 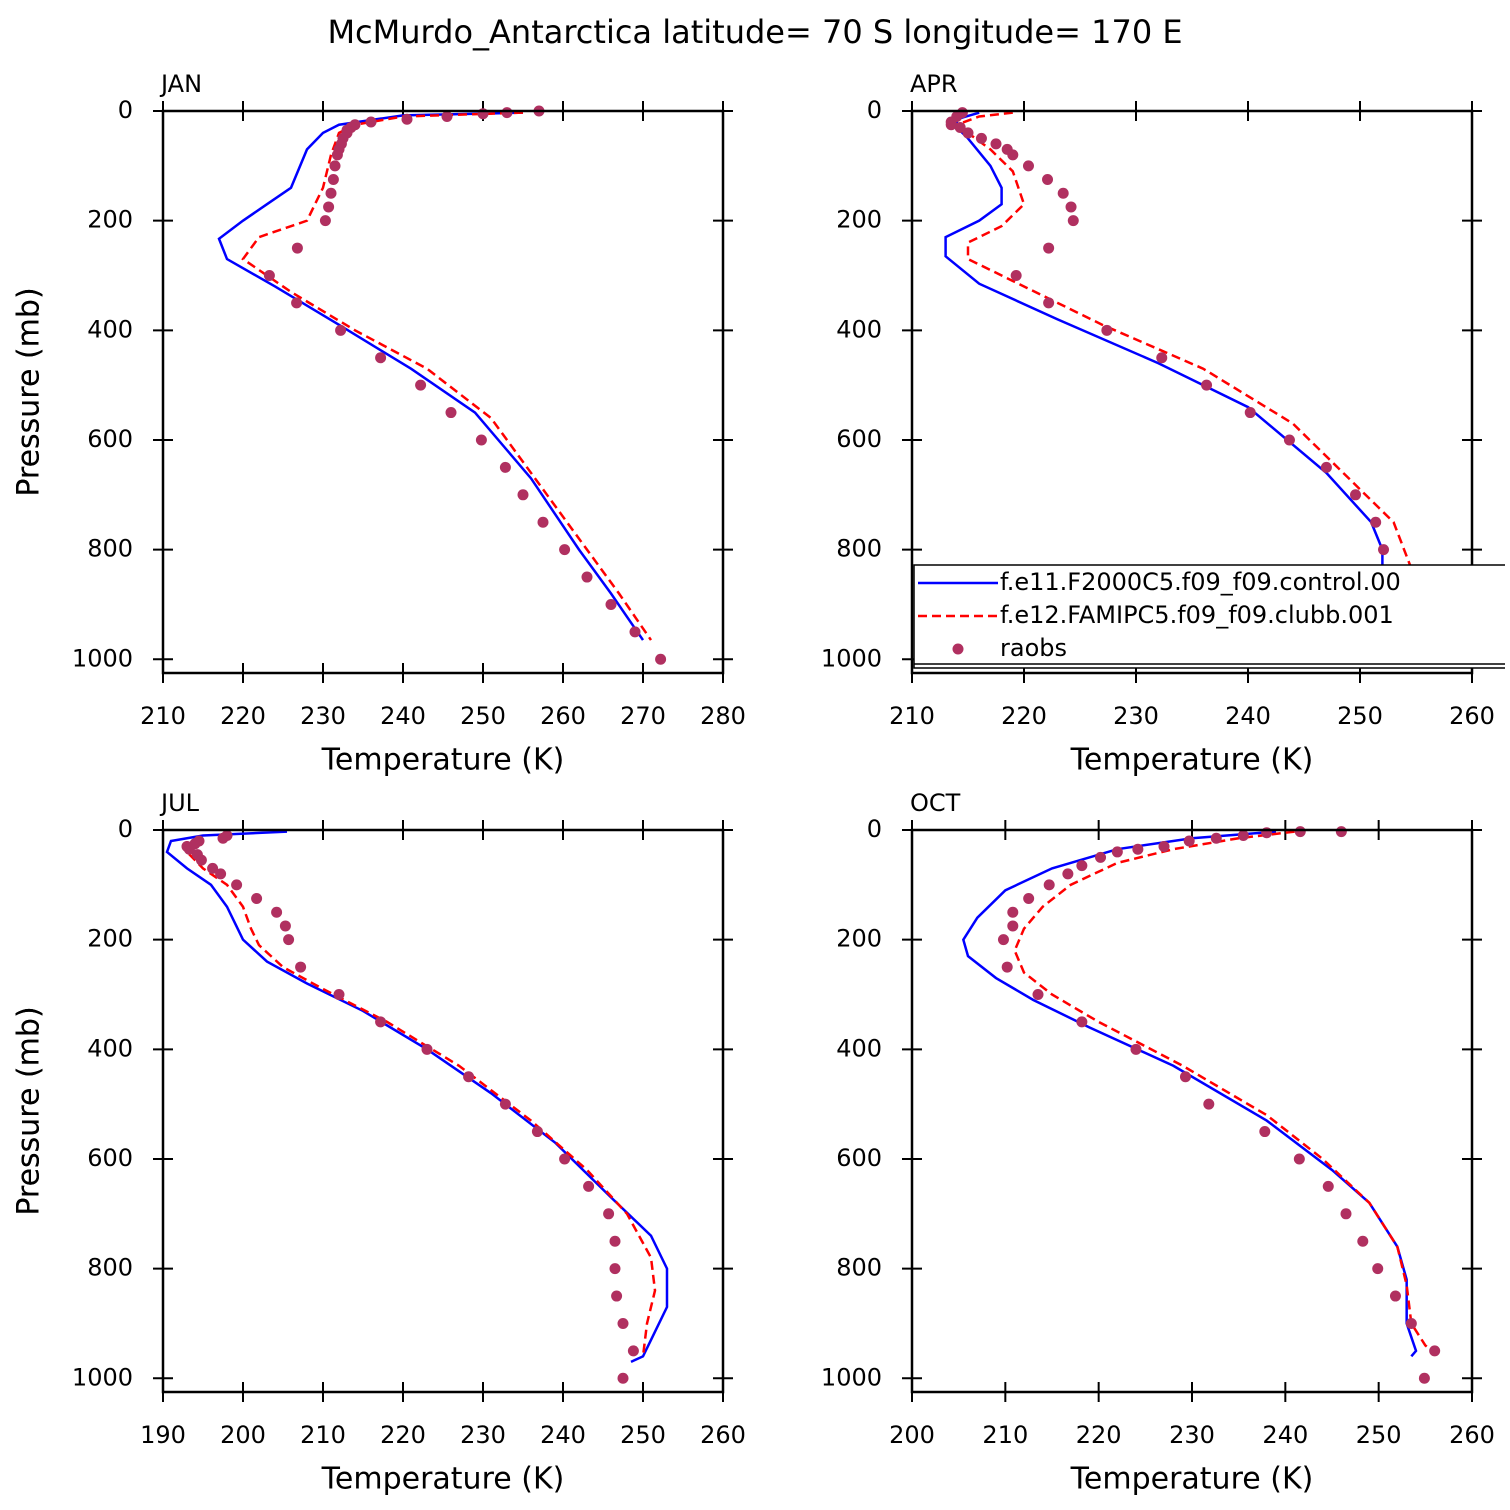 What do you see at coordinates (163, 1435) in the screenshot?
I see `x-tick-label: 190` at bounding box center [163, 1435].